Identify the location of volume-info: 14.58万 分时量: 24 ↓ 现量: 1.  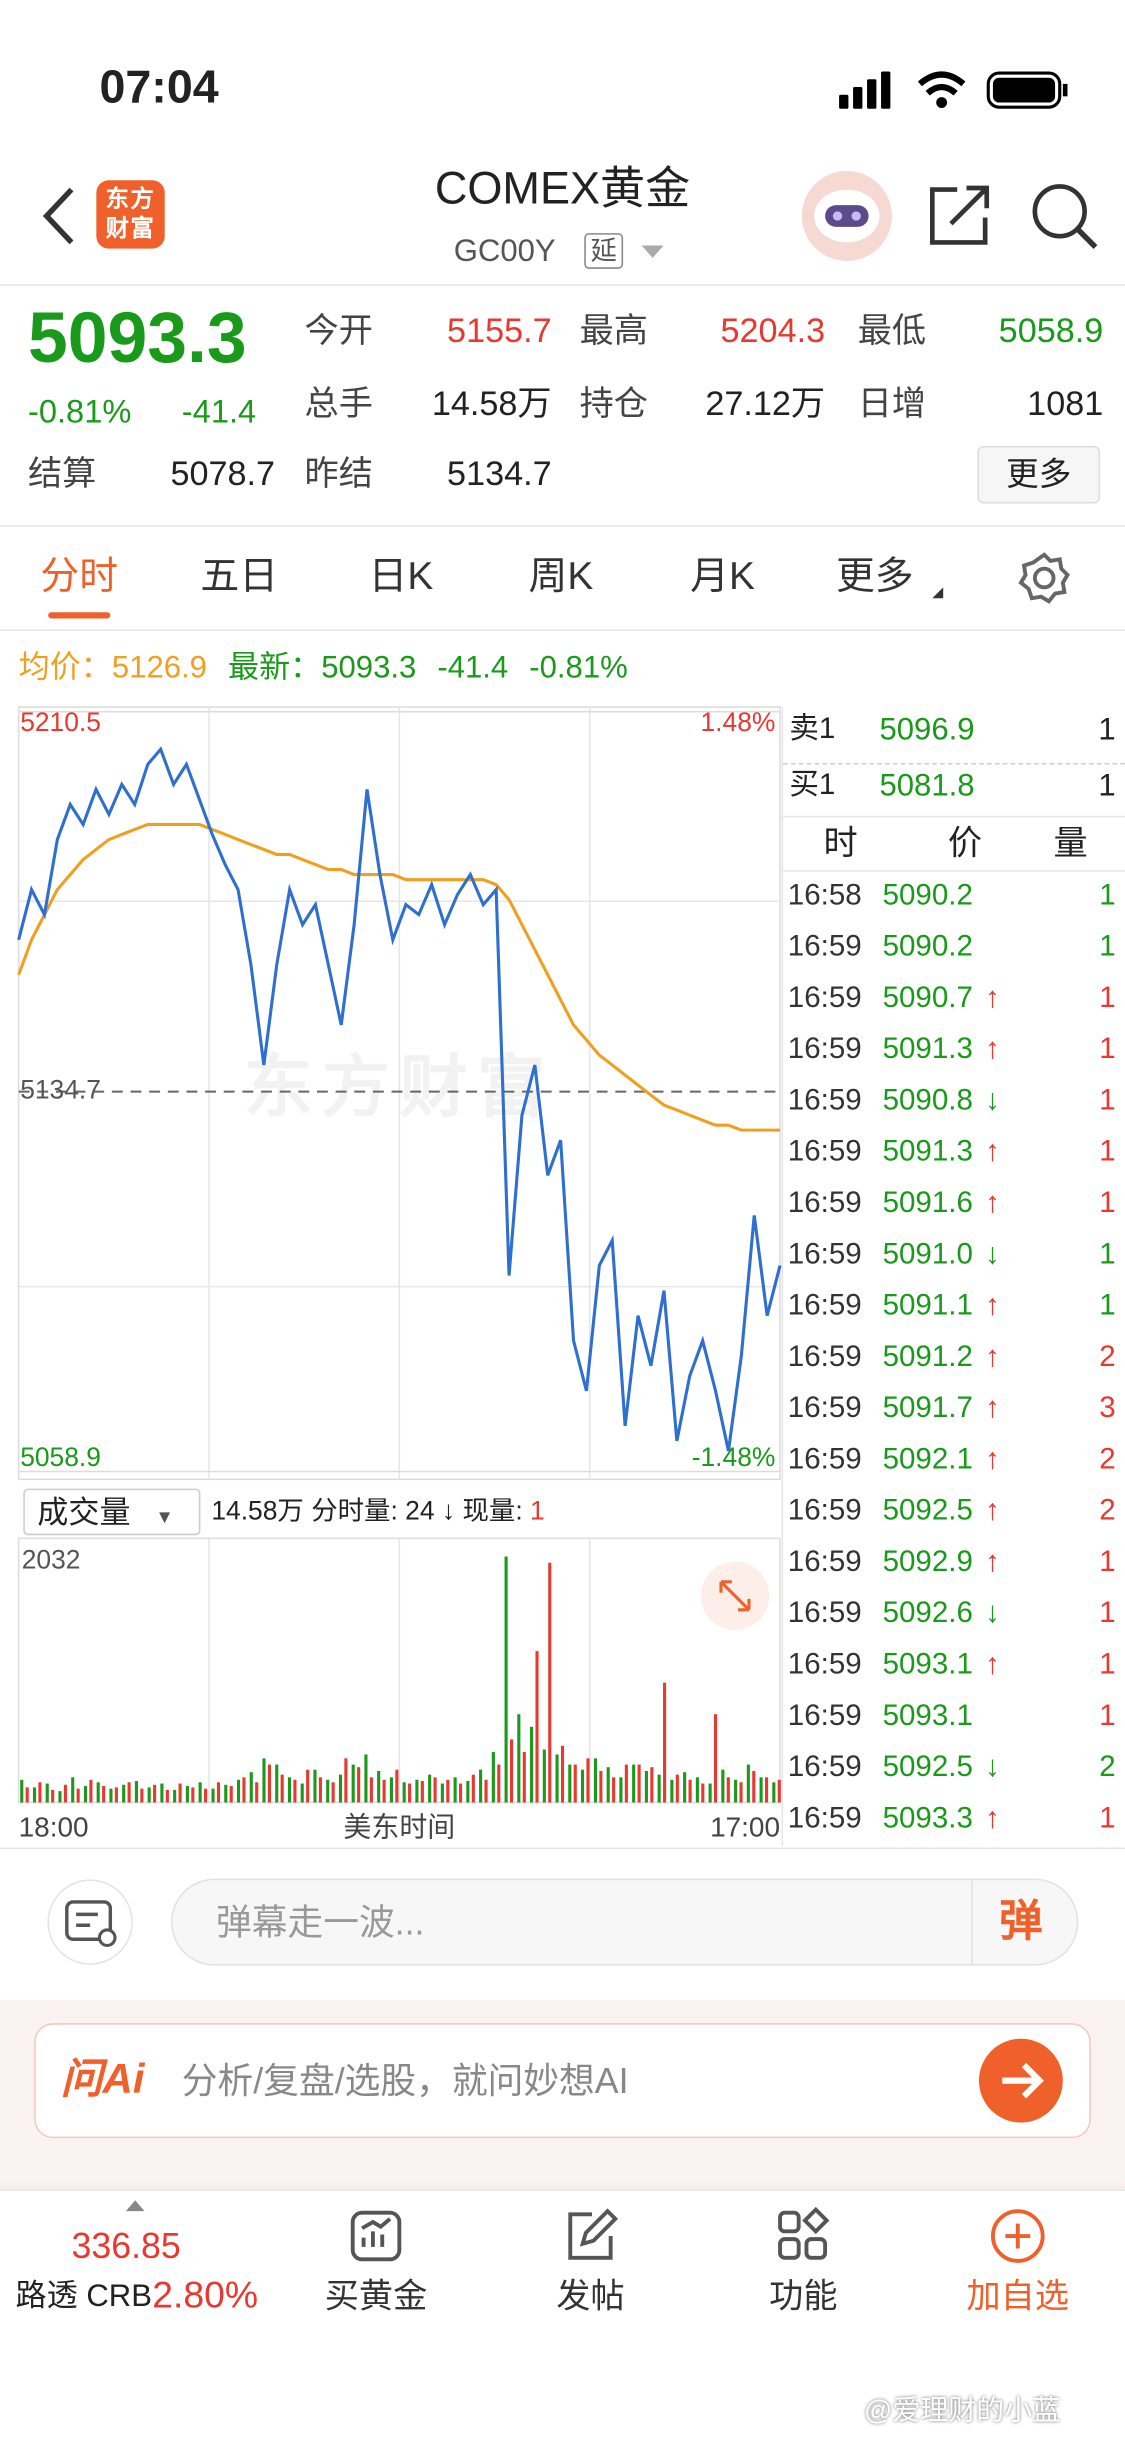
(377, 1511).